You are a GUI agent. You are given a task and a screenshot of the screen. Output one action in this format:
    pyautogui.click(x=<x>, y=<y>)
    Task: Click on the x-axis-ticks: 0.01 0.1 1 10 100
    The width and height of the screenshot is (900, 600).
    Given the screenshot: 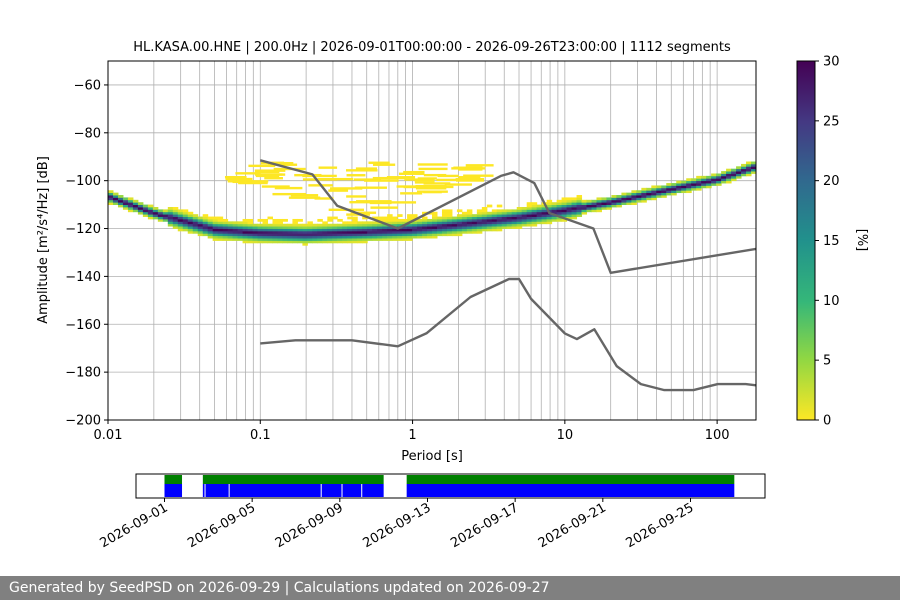 What is the action you would take?
    pyautogui.click(x=412, y=431)
    